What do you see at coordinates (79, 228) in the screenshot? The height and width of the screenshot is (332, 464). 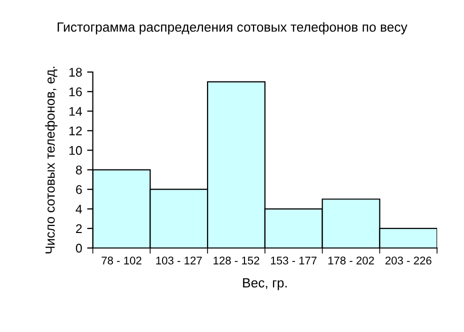 I see `y-tick-label: 2` at bounding box center [79, 228].